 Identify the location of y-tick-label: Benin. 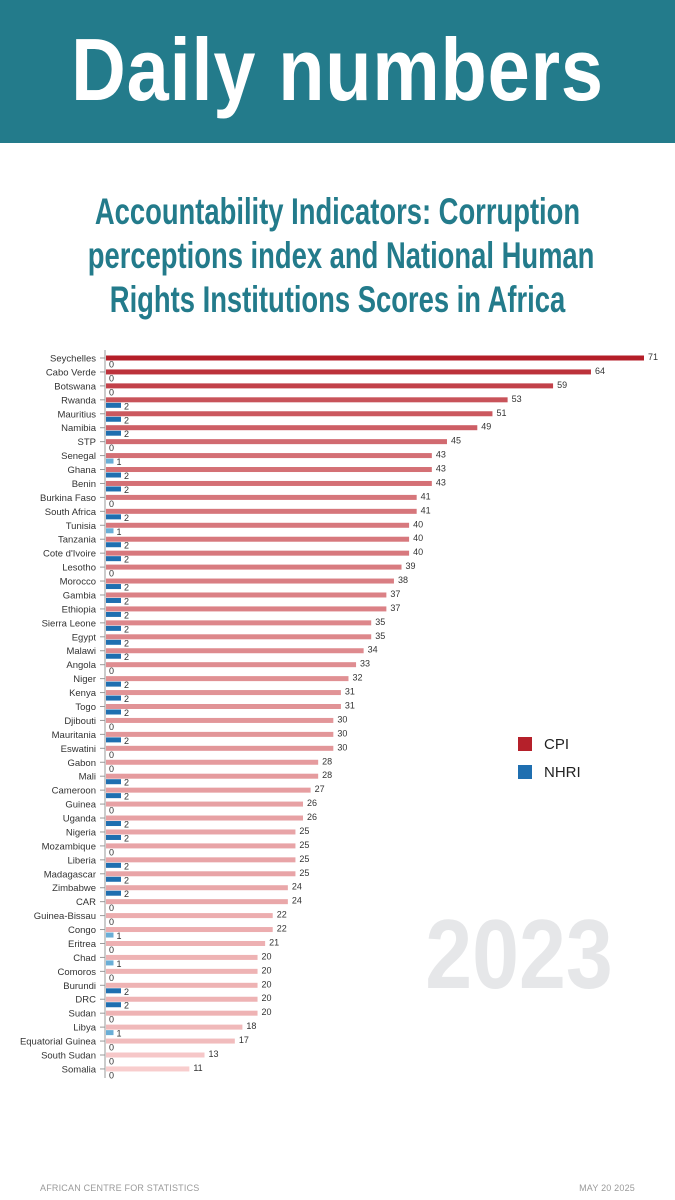
(84, 484).